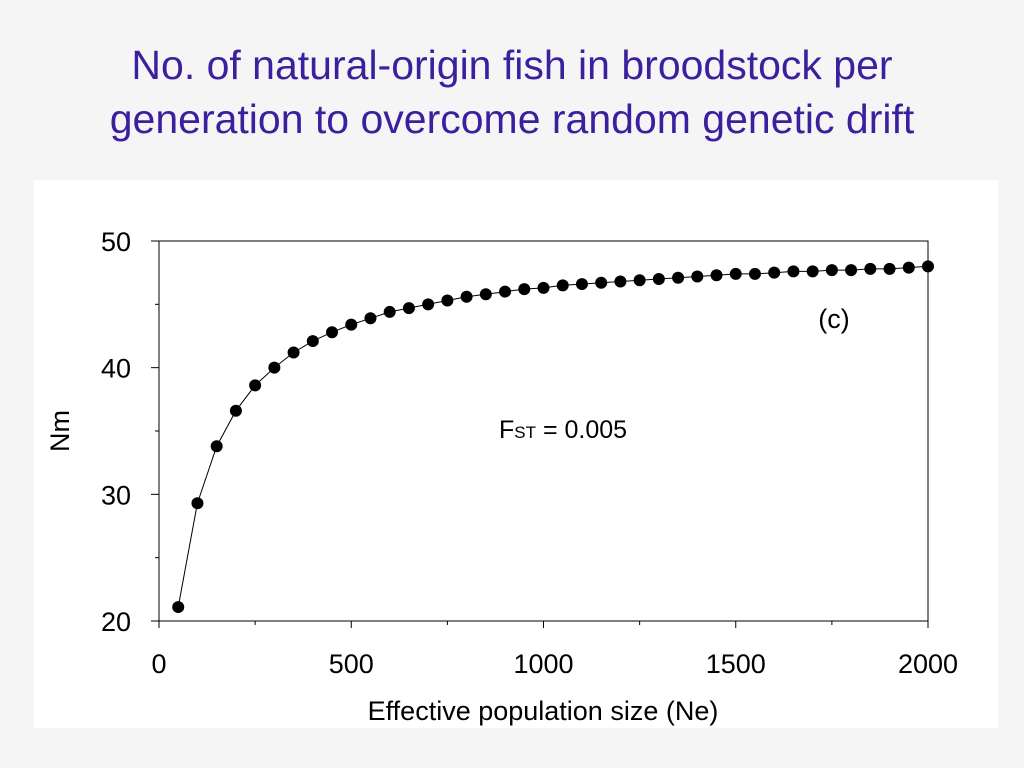 The image size is (1024, 768). I want to click on fst-subscript: ST, so click(525, 432).